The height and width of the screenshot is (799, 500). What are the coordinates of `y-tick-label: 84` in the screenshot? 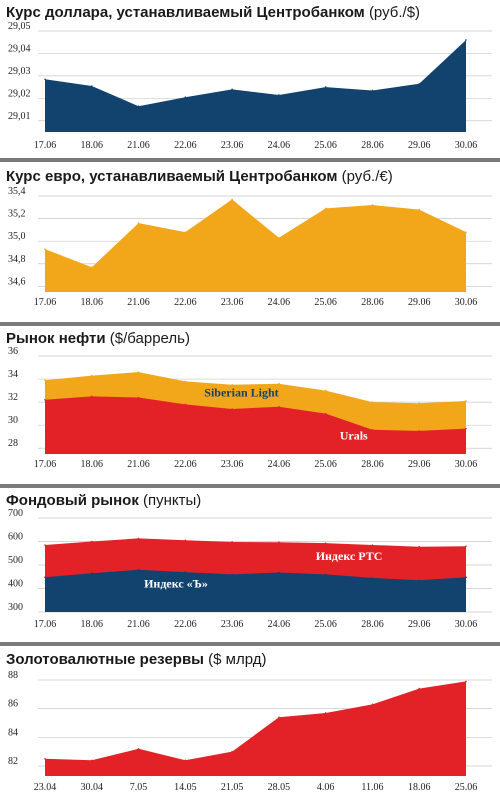 It's located at (13, 732).